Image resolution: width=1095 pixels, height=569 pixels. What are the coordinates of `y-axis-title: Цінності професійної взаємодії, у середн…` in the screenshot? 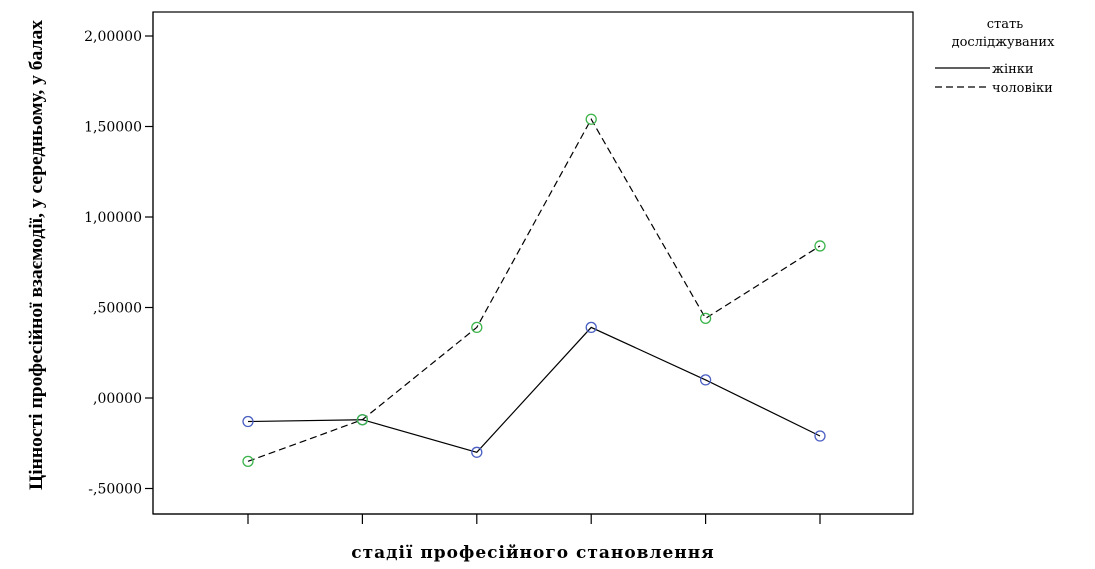 It's located at (36, 254).